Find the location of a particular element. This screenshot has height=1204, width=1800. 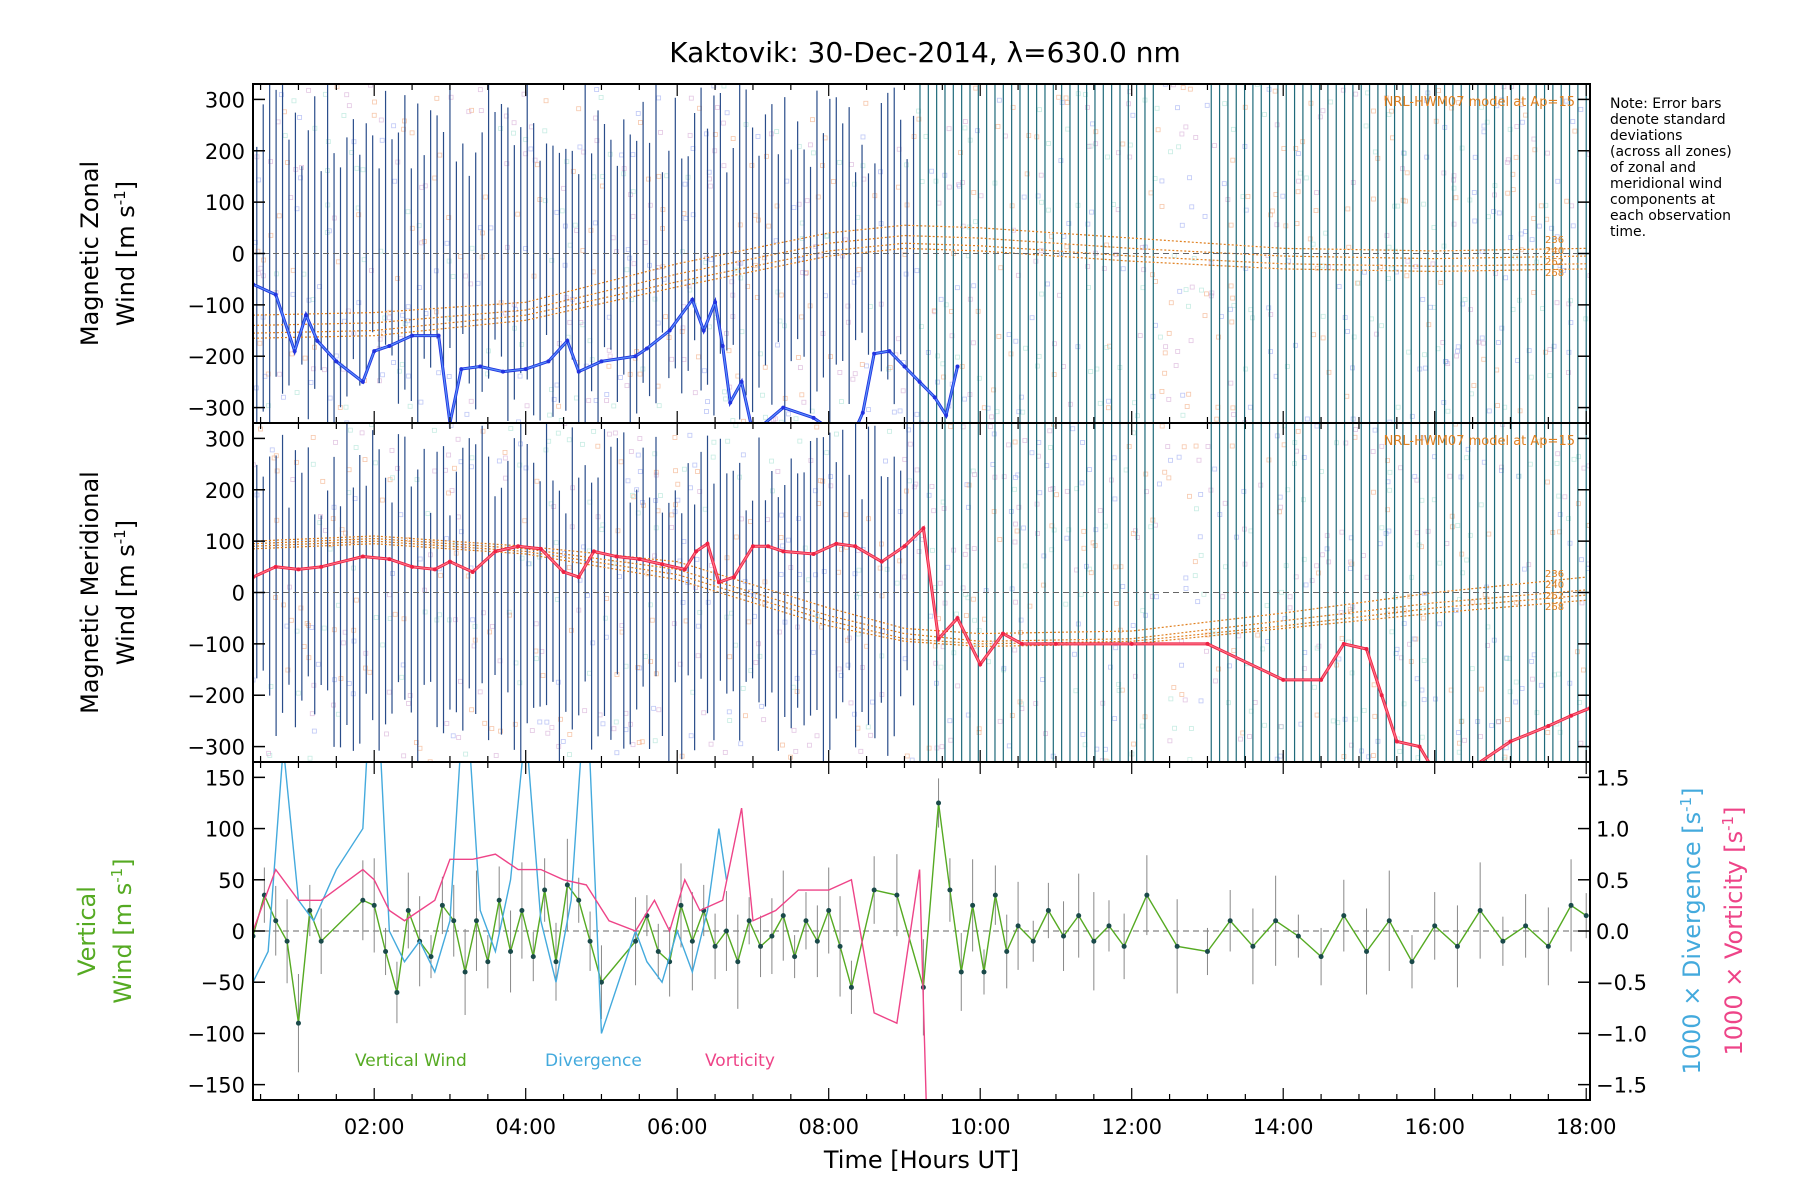

x-tick-label: 02:00 is located at coordinates (374, 1127).